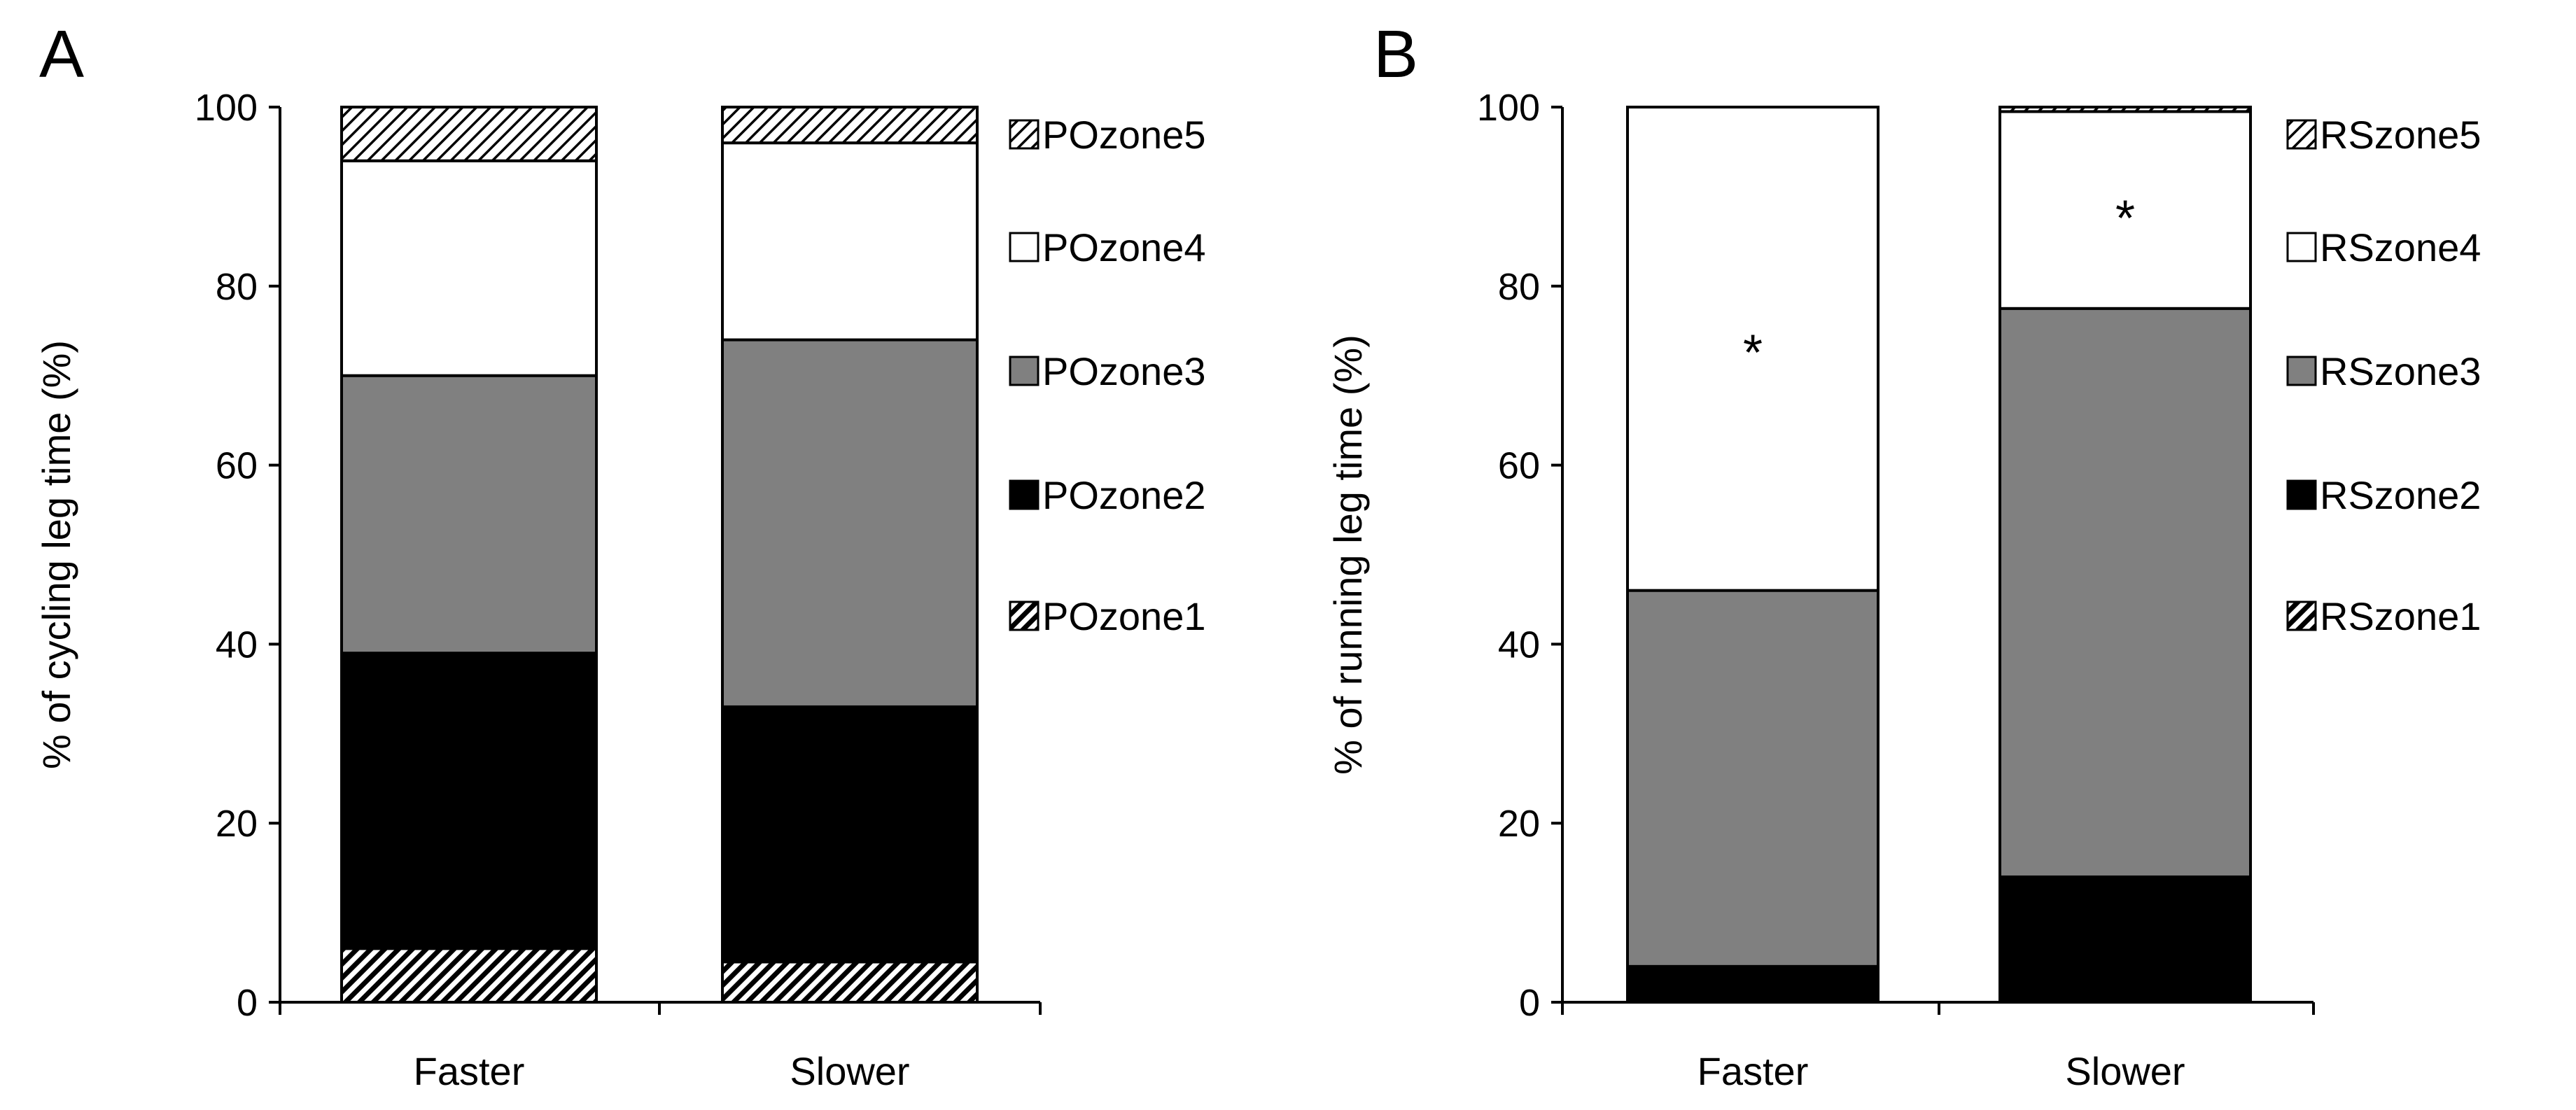  I want to click on bar-slower-pozone3, so click(850, 523).